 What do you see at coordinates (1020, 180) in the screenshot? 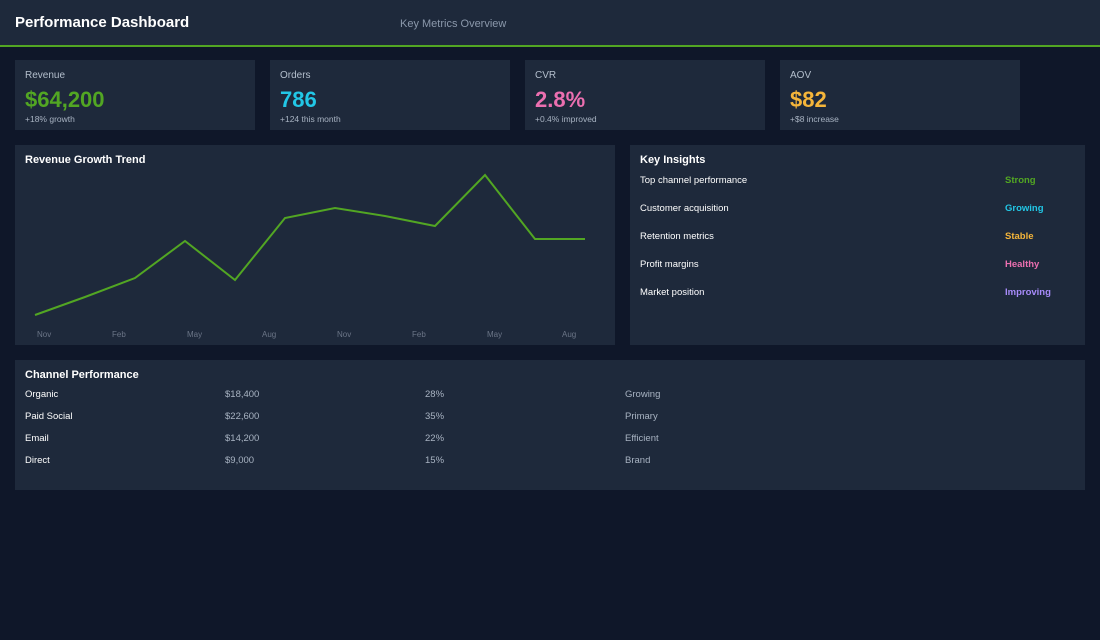
I see `insight-status: Strong` at bounding box center [1020, 180].